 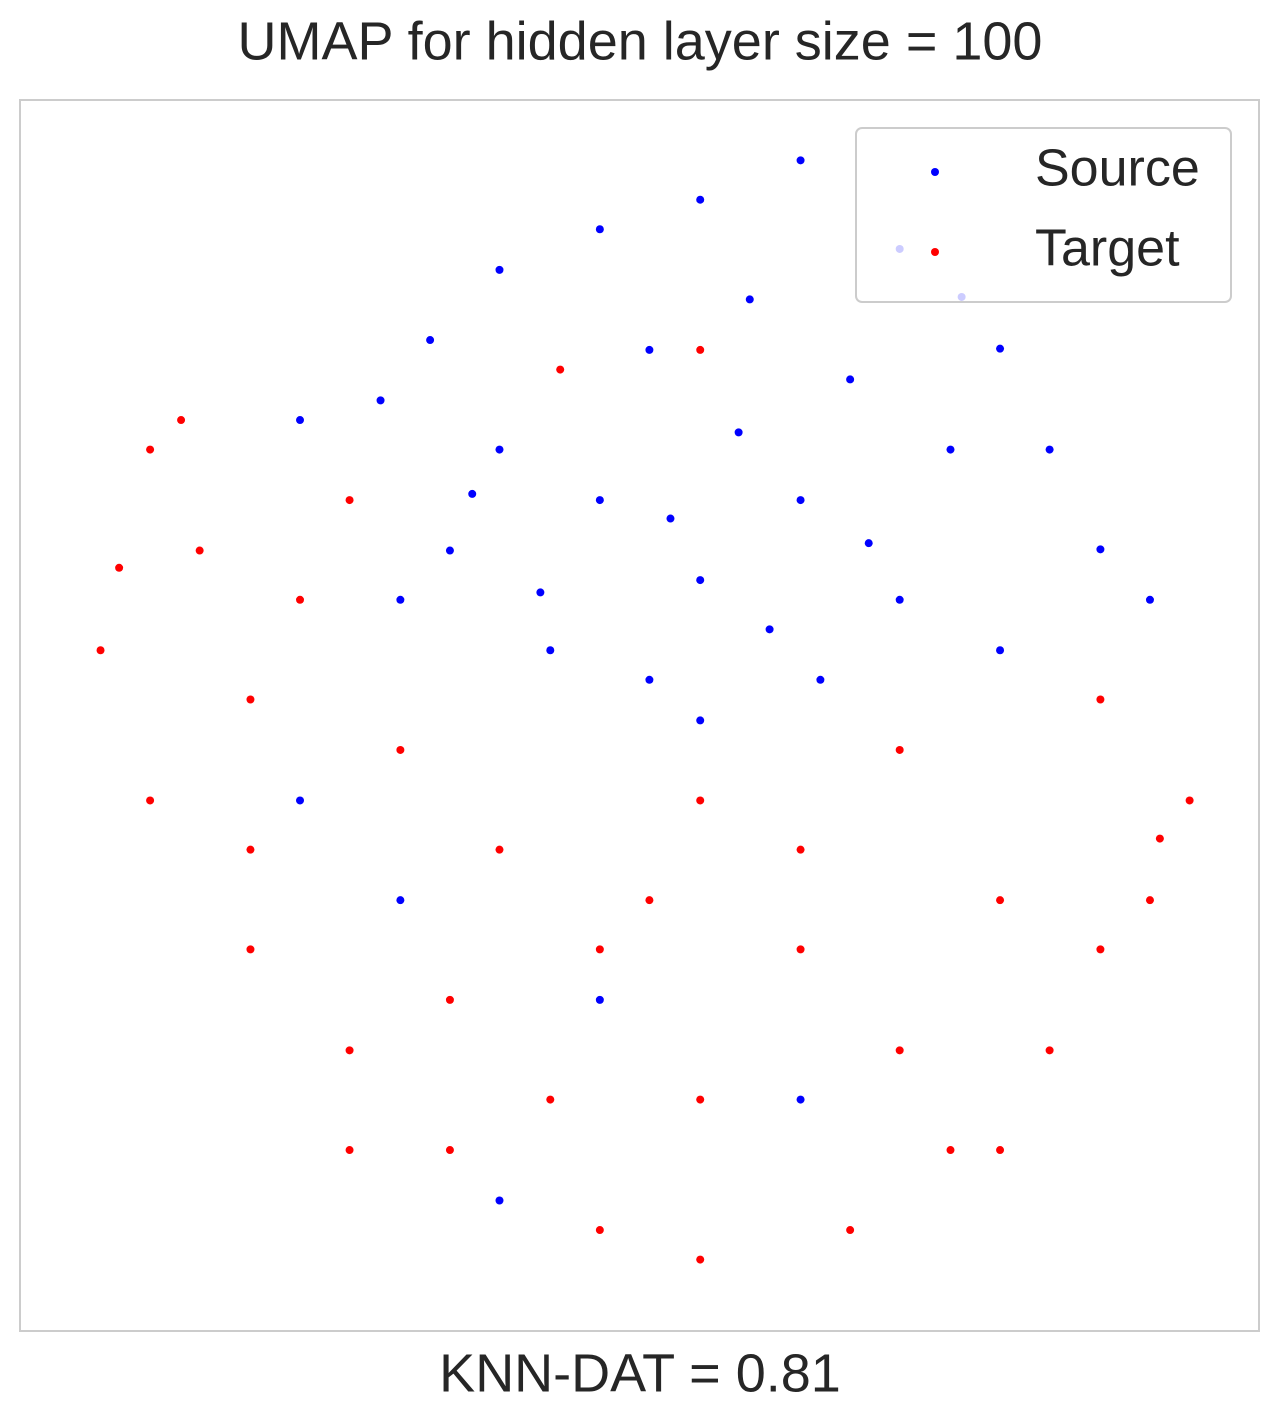 What do you see at coordinates (640, 1373) in the screenshot?
I see `x-axis-label: KNN-DAT = 0.81` at bounding box center [640, 1373].